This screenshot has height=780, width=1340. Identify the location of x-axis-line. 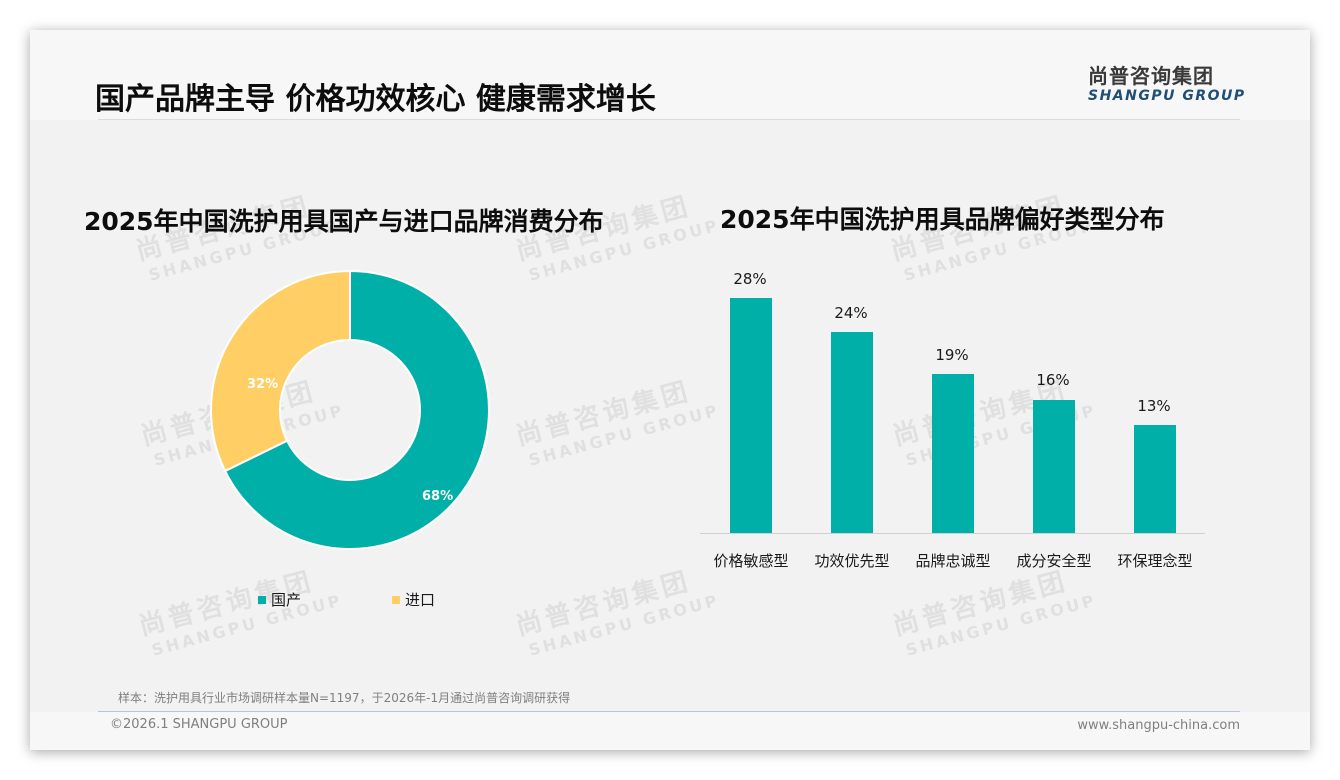
(952, 533).